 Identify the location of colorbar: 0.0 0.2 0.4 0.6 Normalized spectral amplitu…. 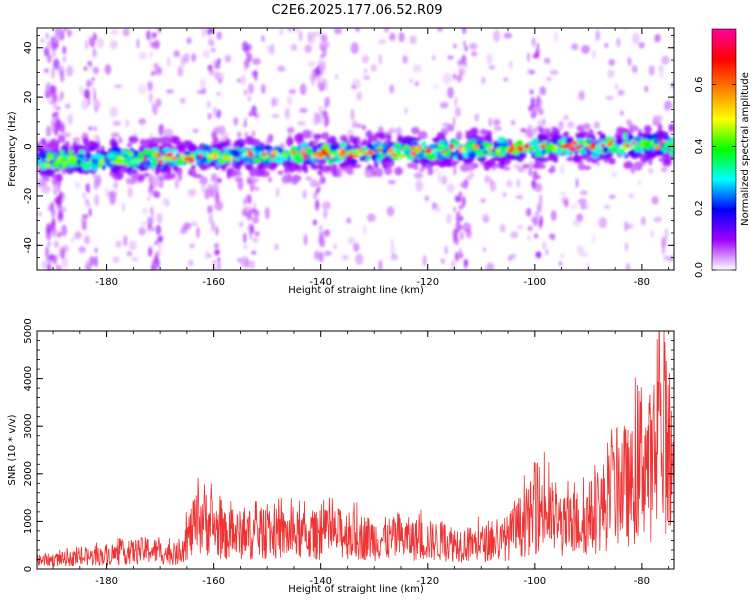
(722, 153).